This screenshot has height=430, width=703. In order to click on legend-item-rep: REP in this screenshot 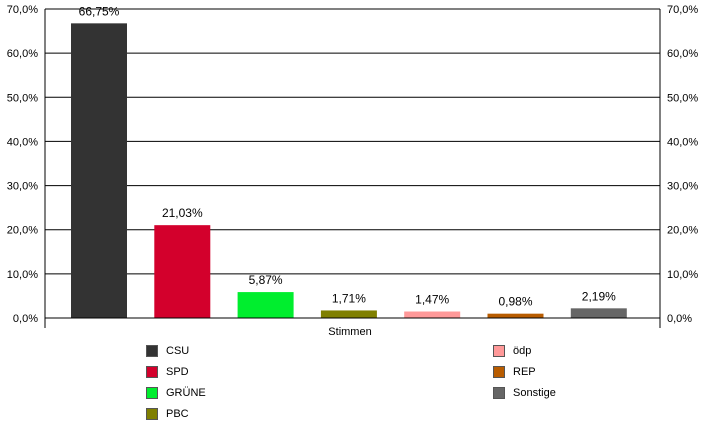, I will do `click(514, 372)`.